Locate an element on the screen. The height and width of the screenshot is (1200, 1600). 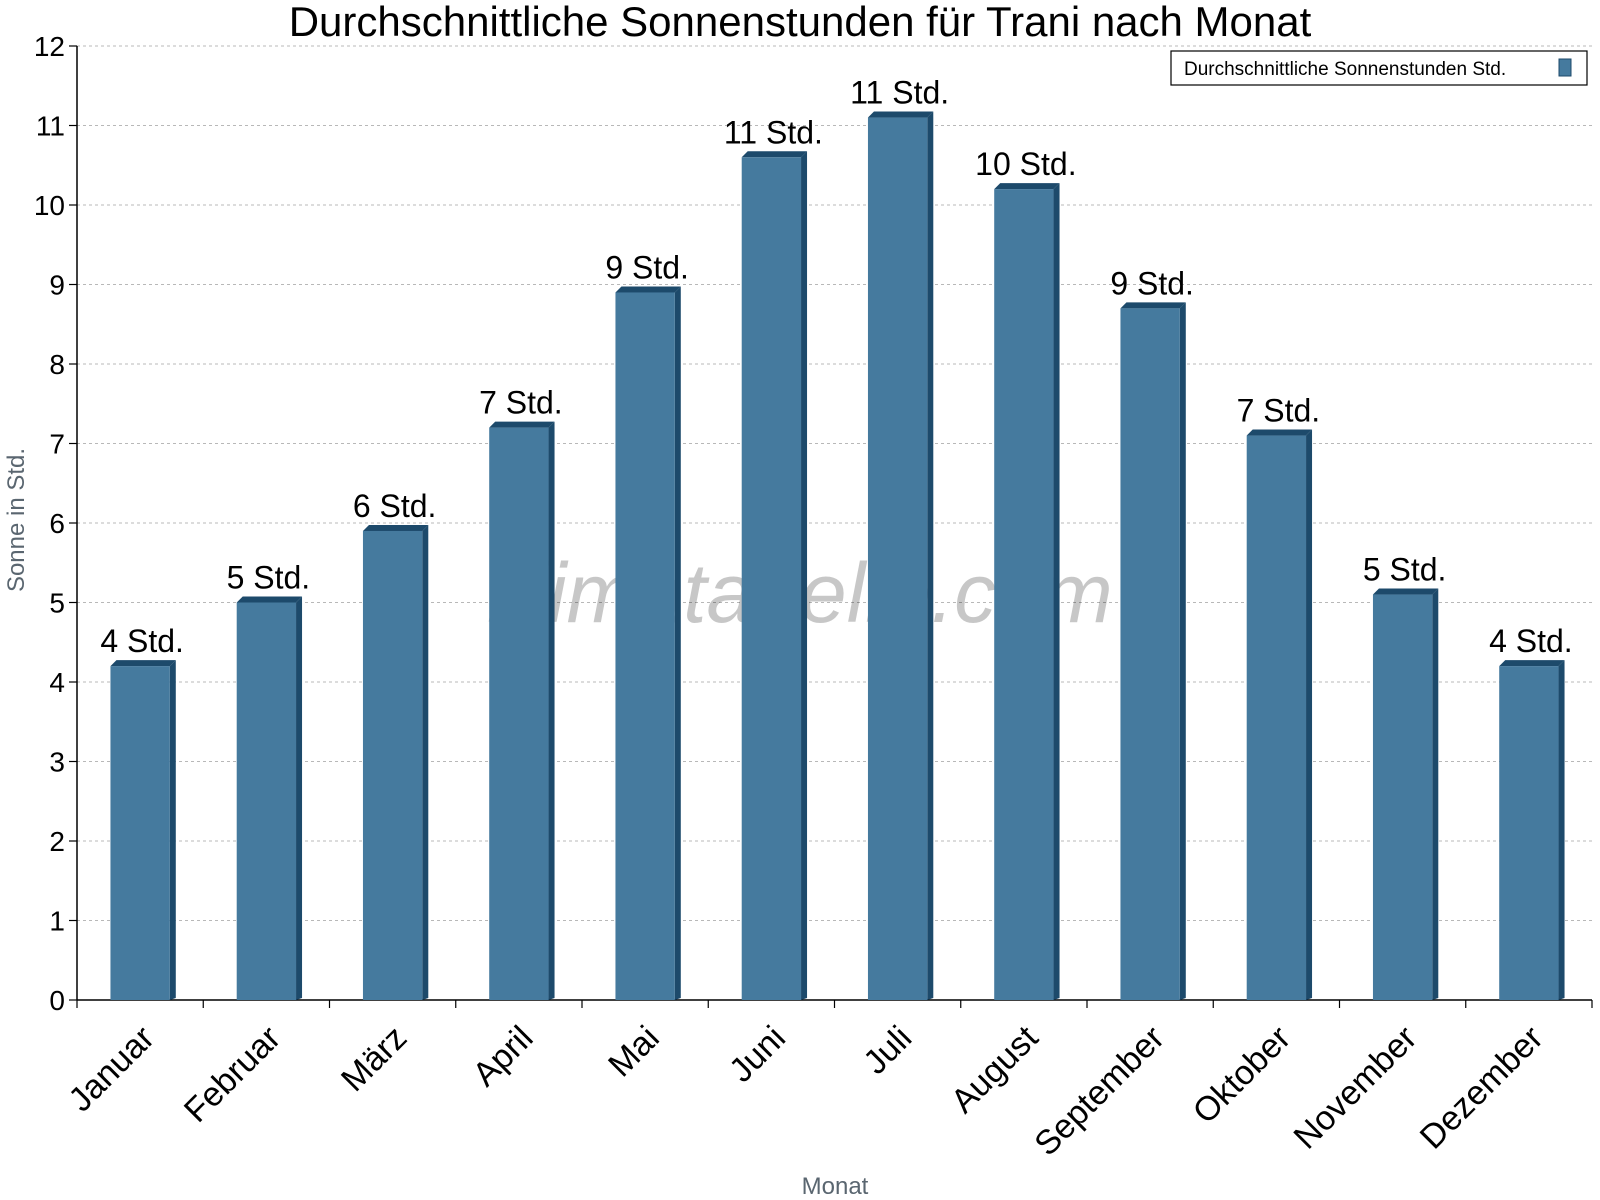
x-tick-label: September is located at coordinates (1099, 1091).